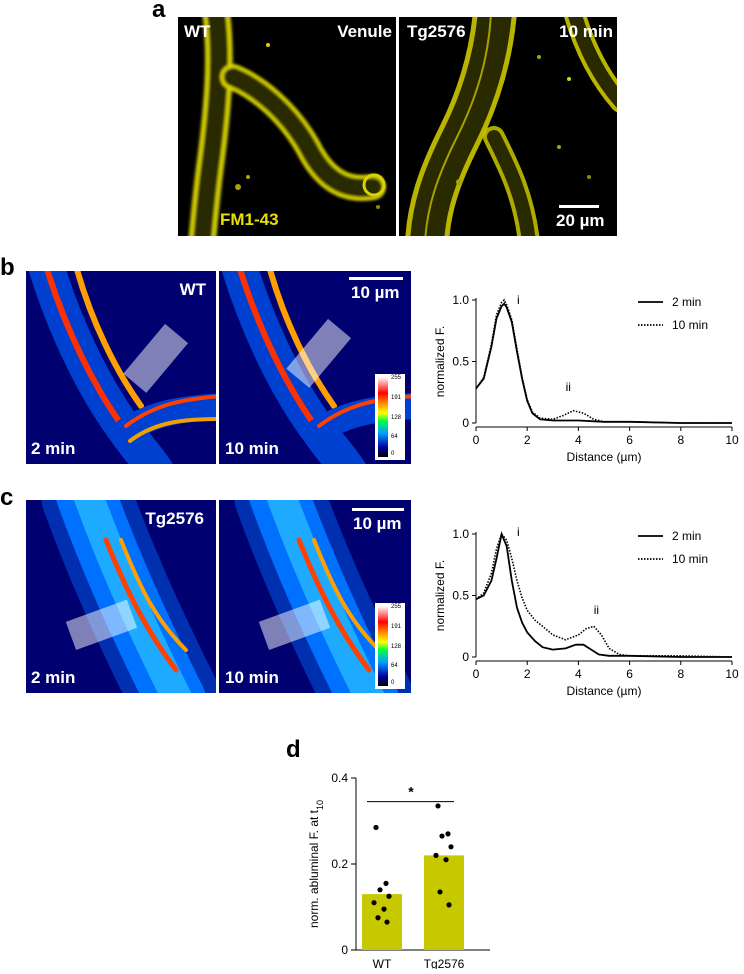 This screenshot has width=744, height=974. Describe the element at coordinates (580, 220) in the screenshot. I see `scale-bar-label: 20 µm` at that location.